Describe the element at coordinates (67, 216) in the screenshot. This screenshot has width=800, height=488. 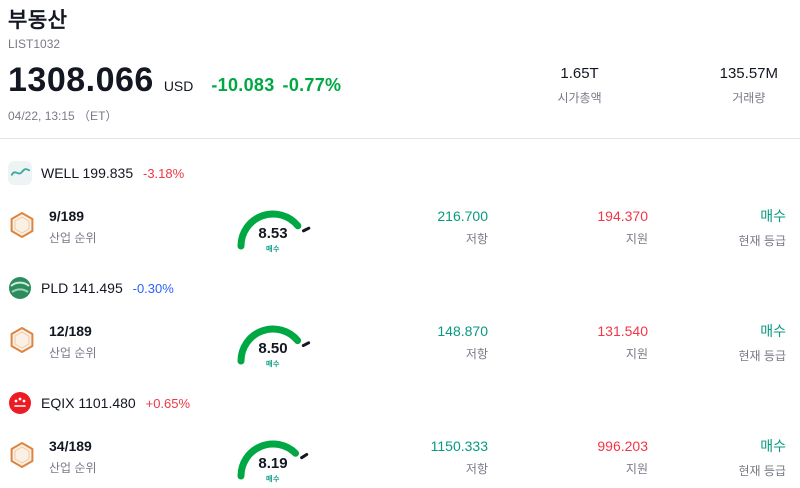
I see `industry-rank-value: 9/189` at that location.